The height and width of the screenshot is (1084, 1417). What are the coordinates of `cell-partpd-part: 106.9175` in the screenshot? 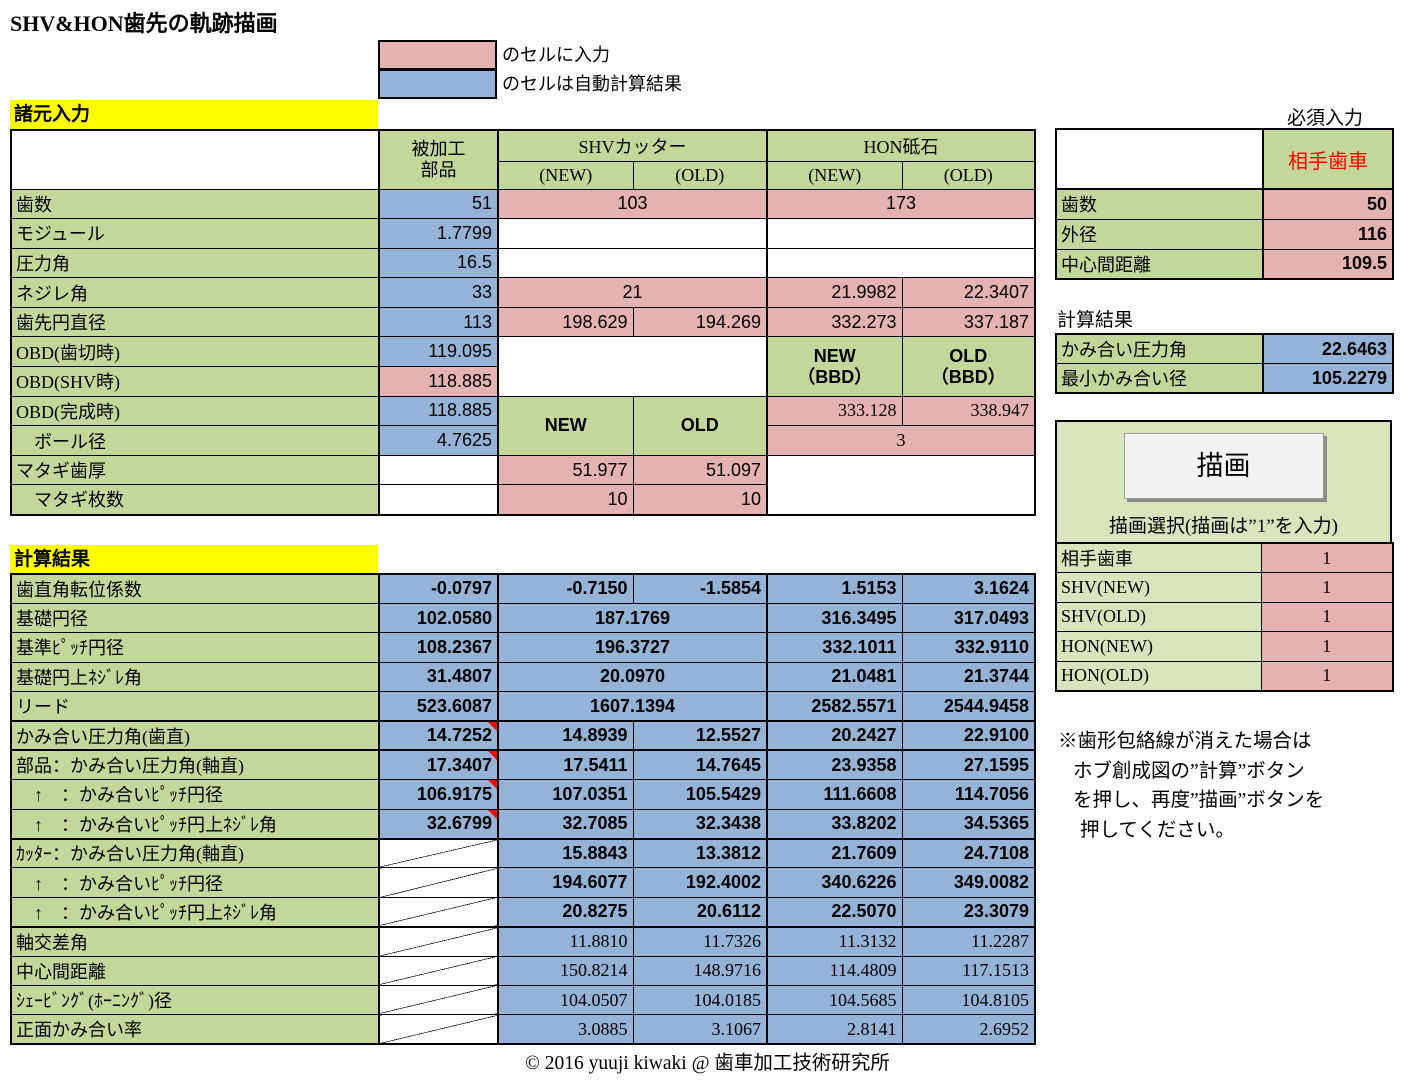 It's located at (438, 794).